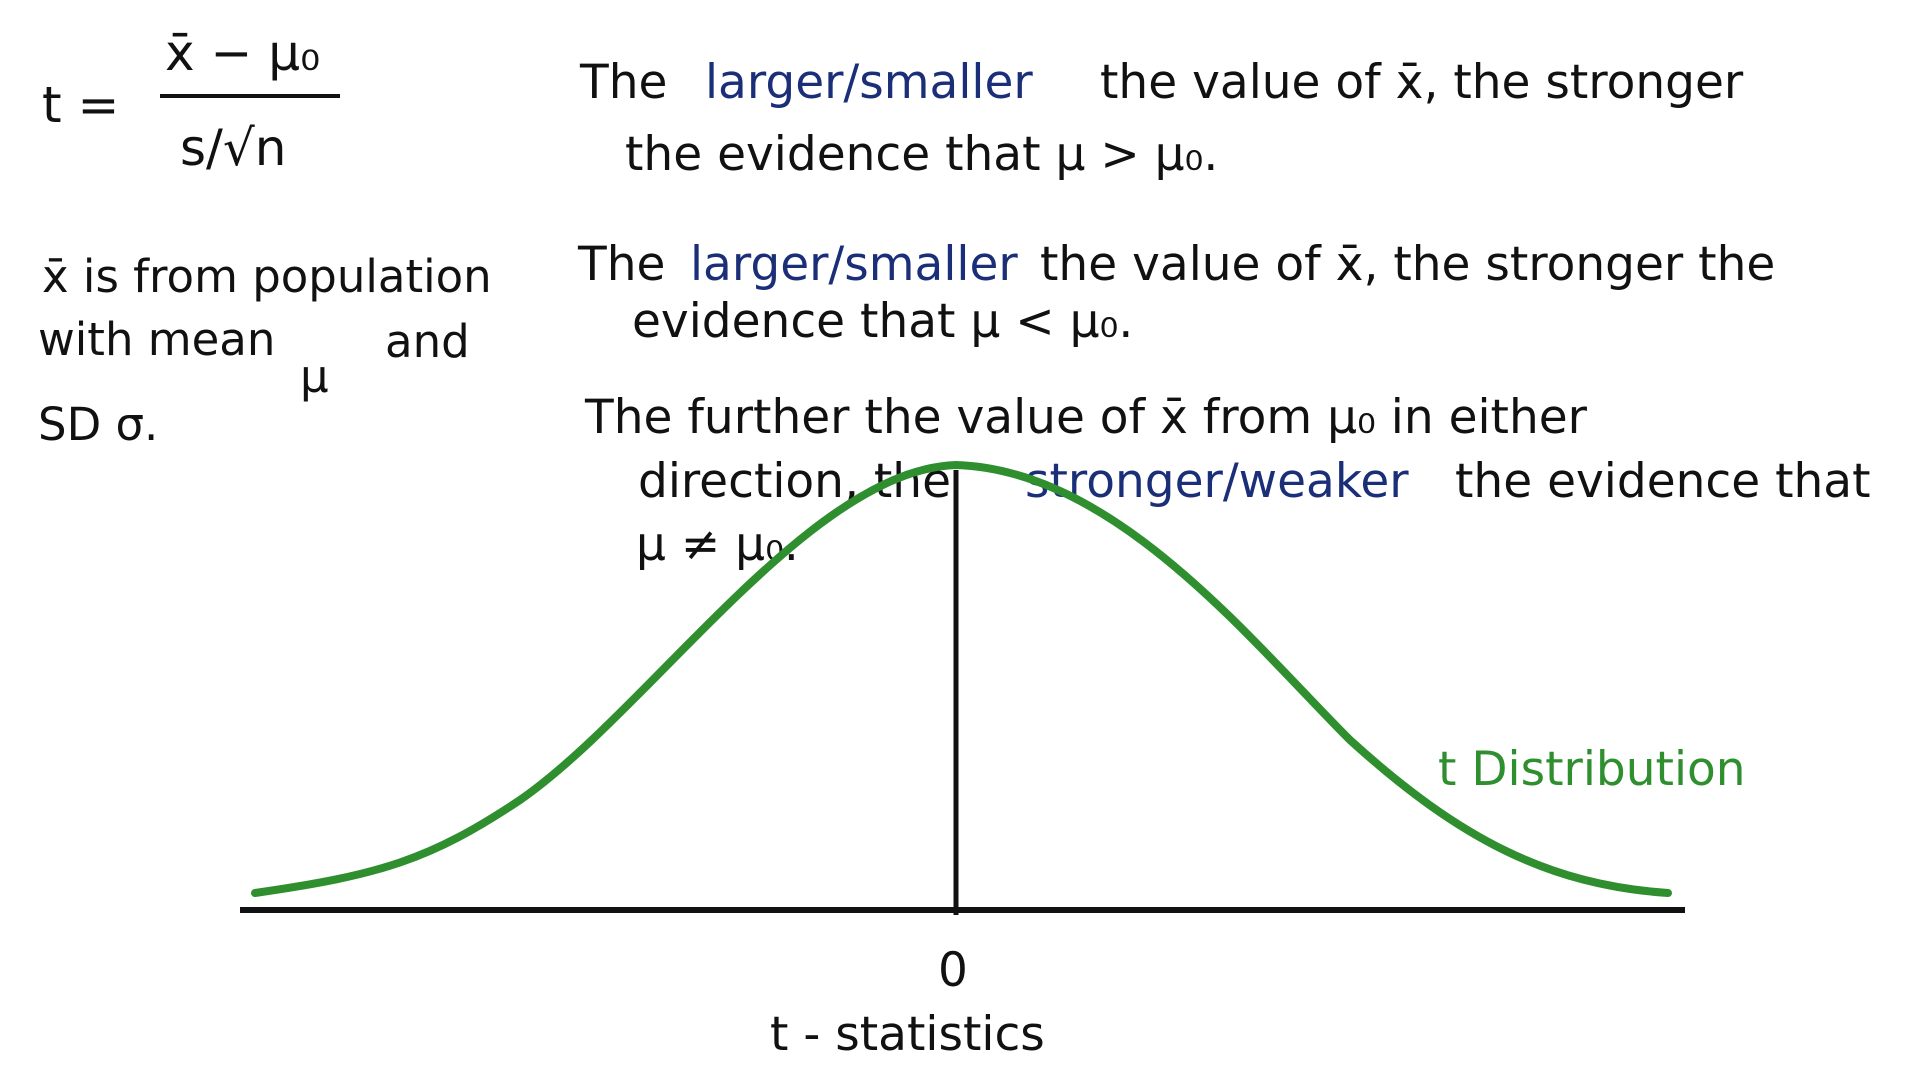  What do you see at coordinates (1407, 264) in the screenshot?
I see `lower-line-1-b: the value of x̄, the stronger the` at bounding box center [1407, 264].